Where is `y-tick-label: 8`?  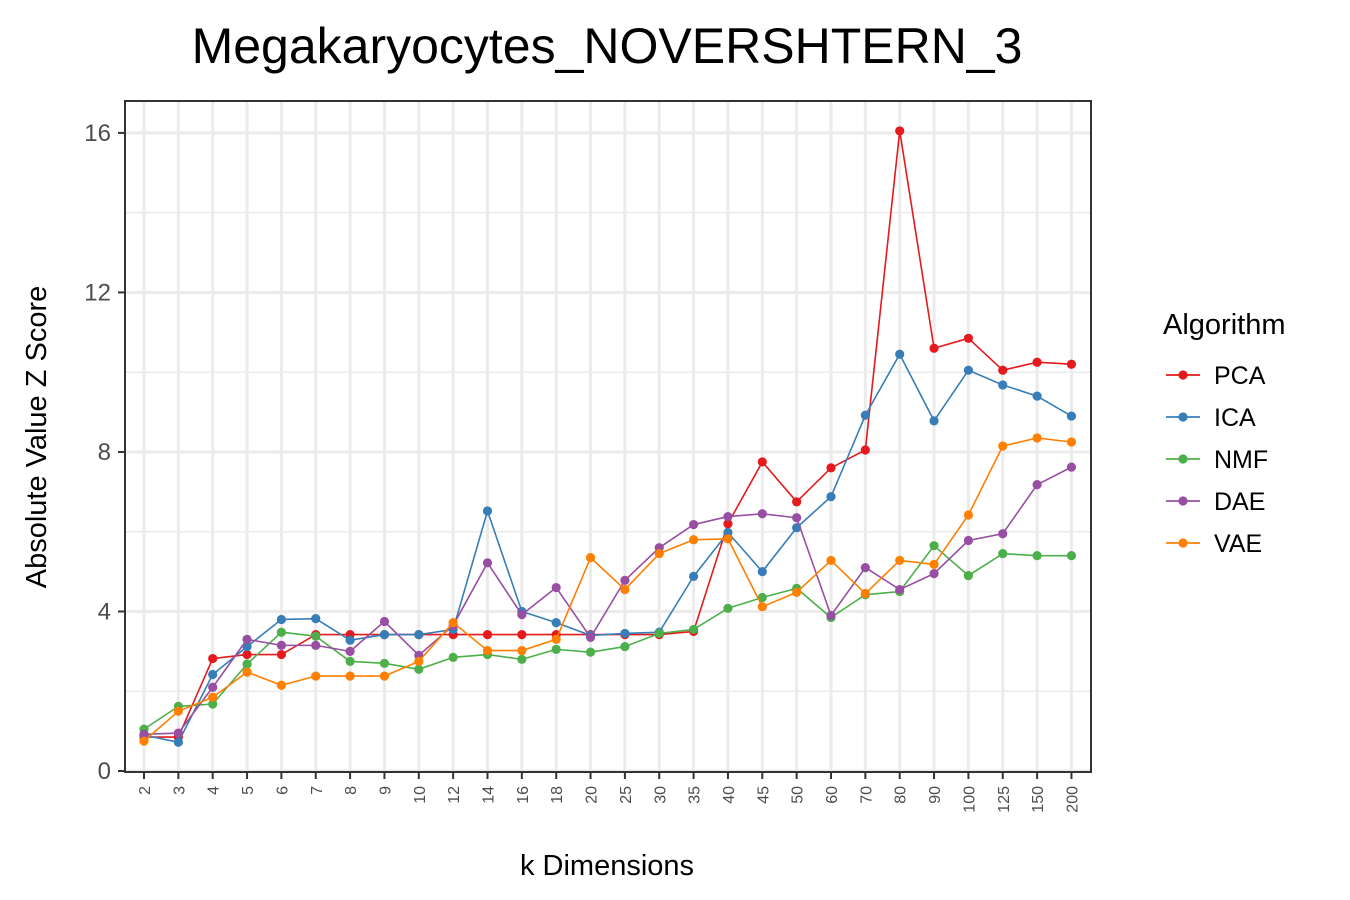
y-tick-label: 8 is located at coordinates (104, 452).